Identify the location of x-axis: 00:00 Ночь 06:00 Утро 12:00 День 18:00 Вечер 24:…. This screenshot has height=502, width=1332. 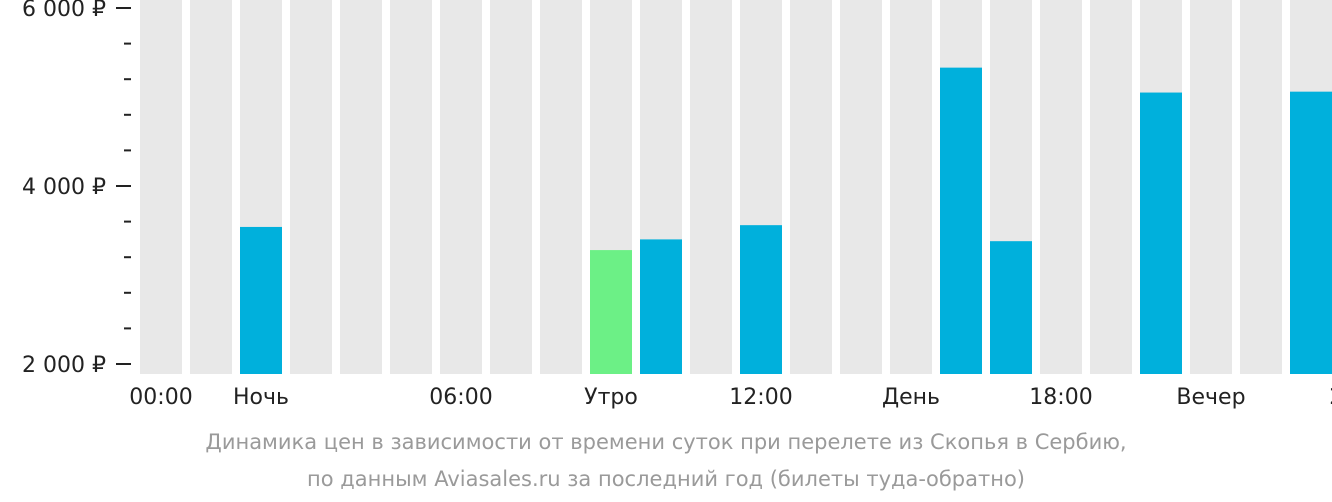
(730, 397).